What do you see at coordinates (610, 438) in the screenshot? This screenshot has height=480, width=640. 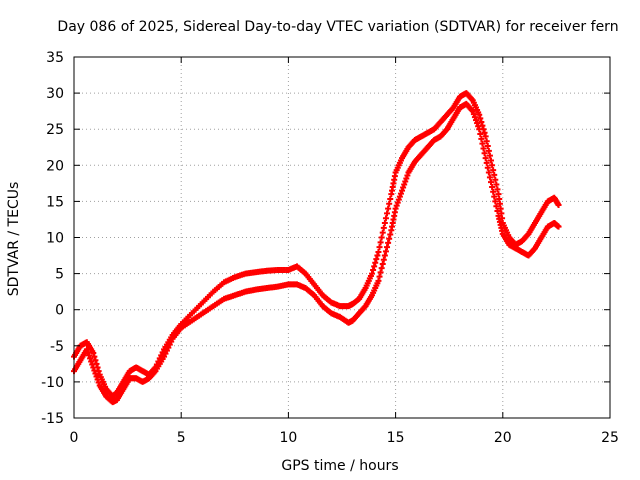 I see `x-tick-label: 25` at bounding box center [610, 438].